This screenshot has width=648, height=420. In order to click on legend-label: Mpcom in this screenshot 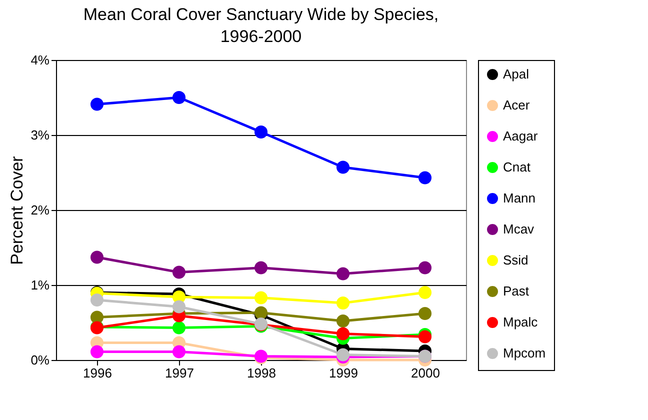, I will do `click(524, 353)`.